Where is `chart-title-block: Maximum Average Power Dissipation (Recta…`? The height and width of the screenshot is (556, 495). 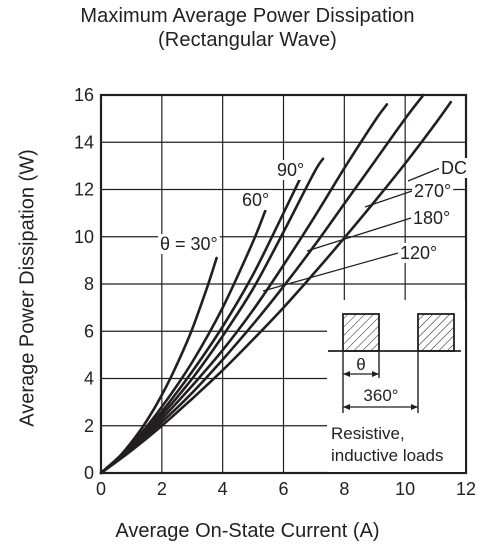 chart-title-block: Maximum Average Power Dissipation (Recta… is located at coordinates (247, 28).